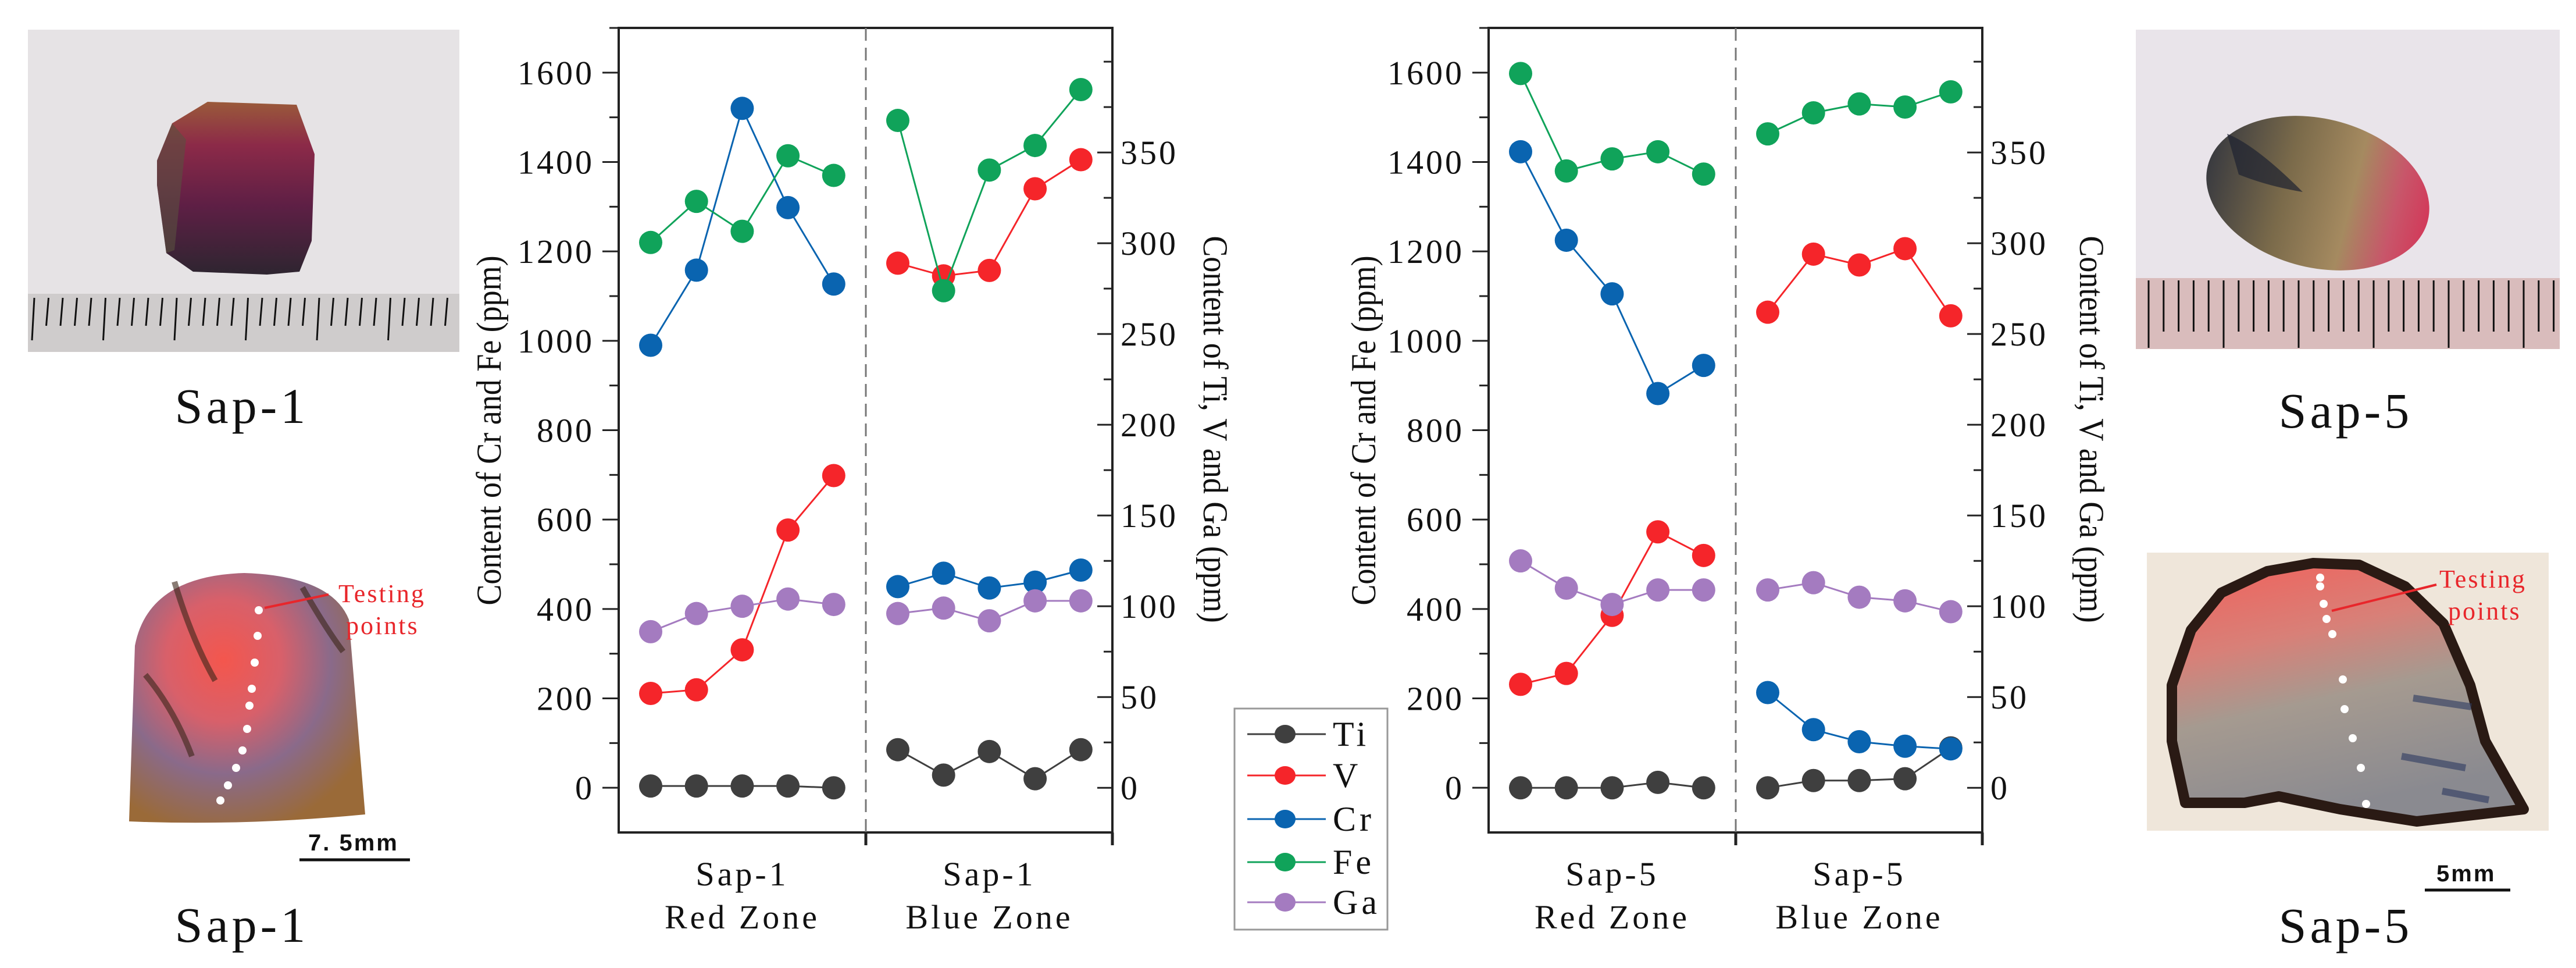 The image size is (2576, 968). What do you see at coordinates (1285, 903) in the screenshot?
I see `legend-marker-ga` at bounding box center [1285, 903].